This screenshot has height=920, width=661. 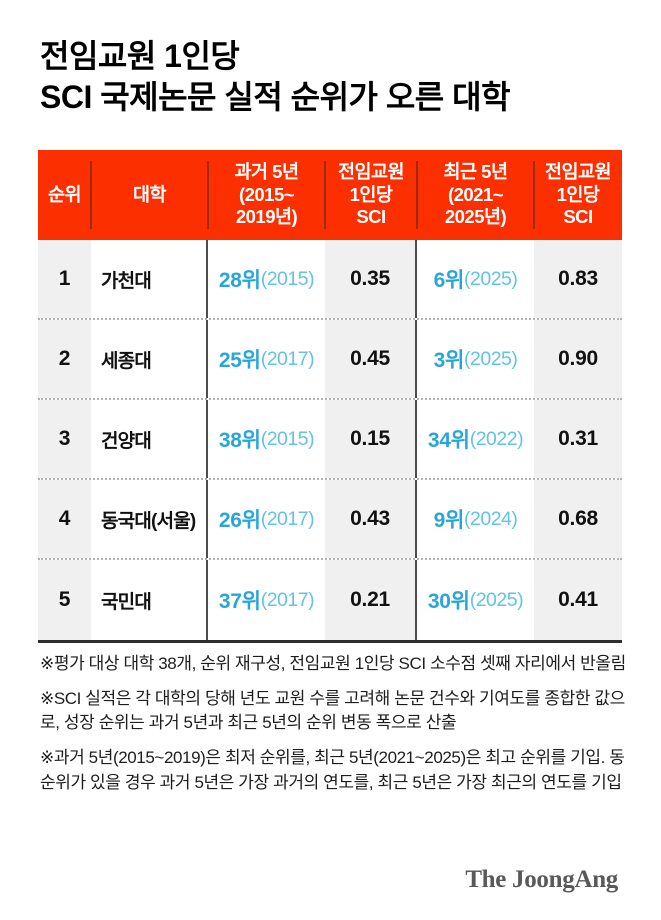 I want to click on header-recent-sci: 전임교원 1인당 SCI, so click(x=578, y=194).